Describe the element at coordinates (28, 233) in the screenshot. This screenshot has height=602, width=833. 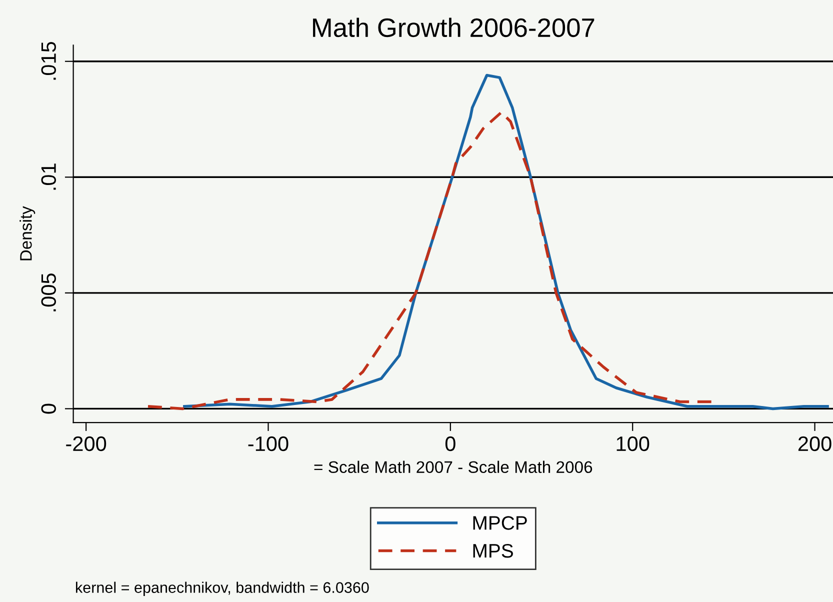
I see `y-axis-title: Density` at that location.